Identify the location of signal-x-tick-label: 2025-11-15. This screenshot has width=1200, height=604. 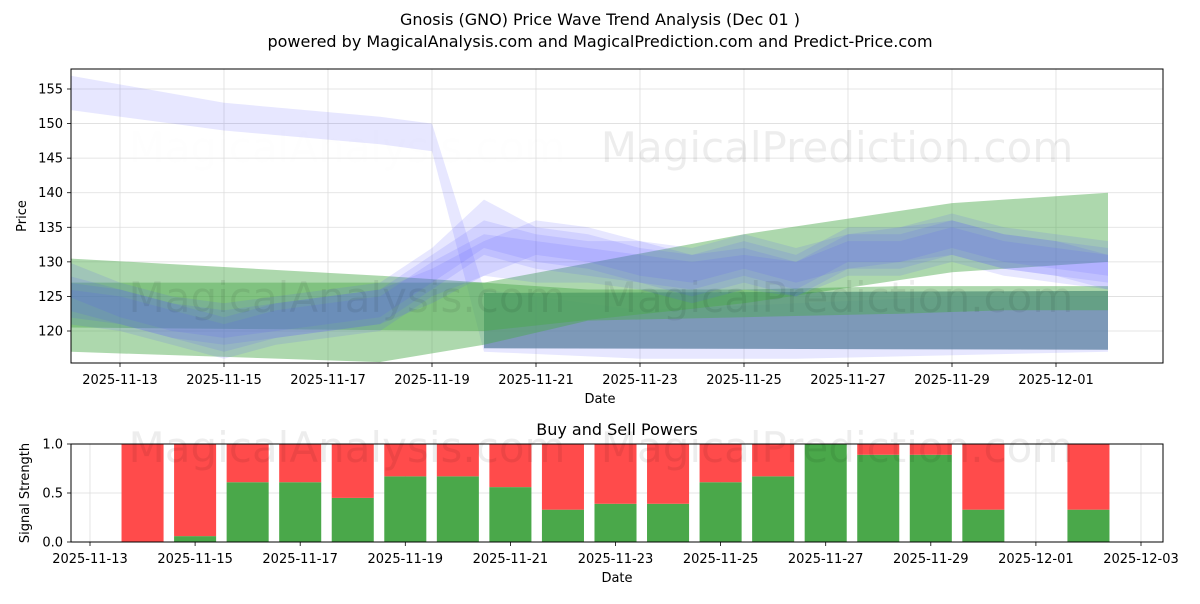
(195, 559).